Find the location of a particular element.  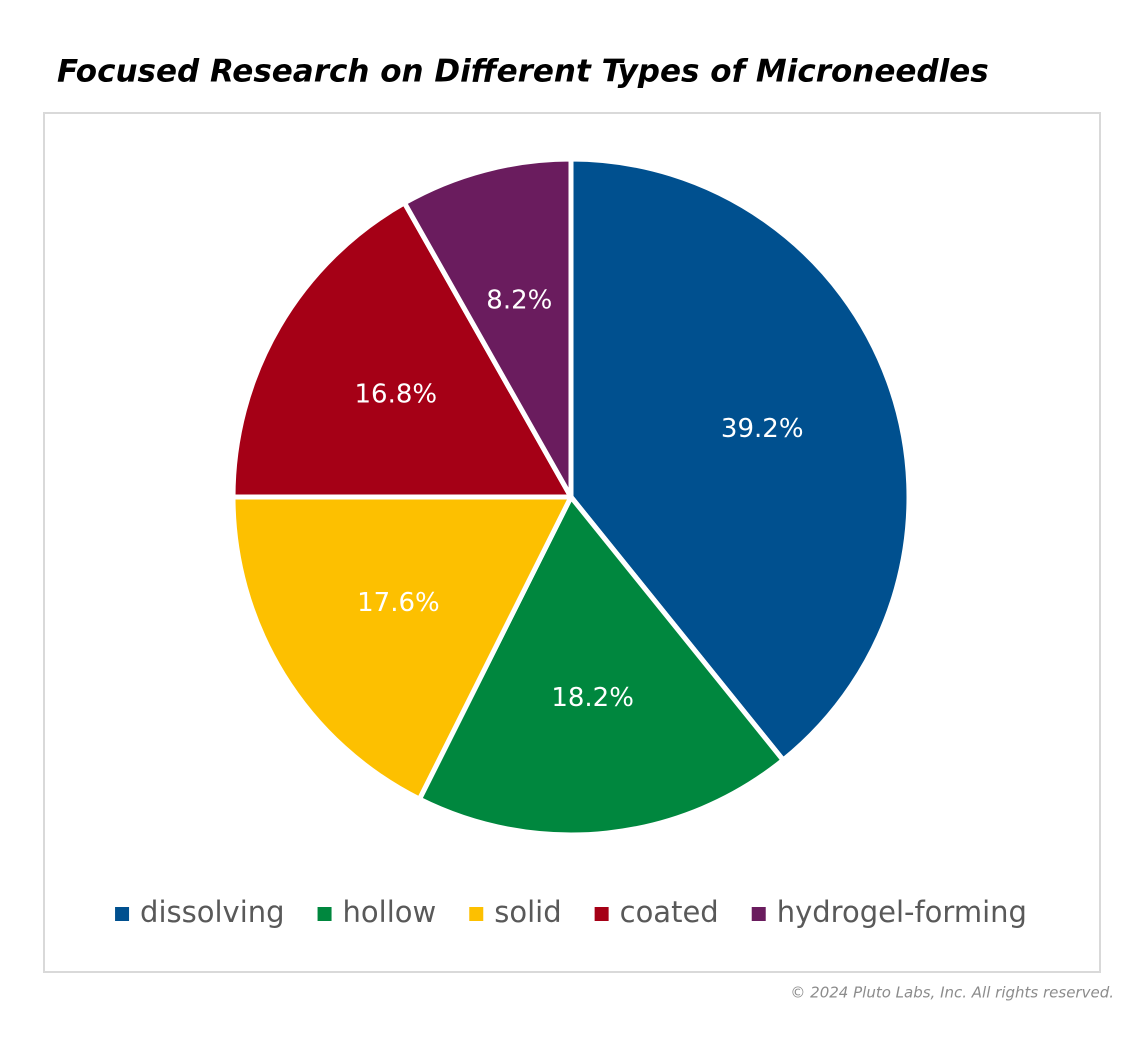

legend-label: dissolving is located at coordinates (212, 912).